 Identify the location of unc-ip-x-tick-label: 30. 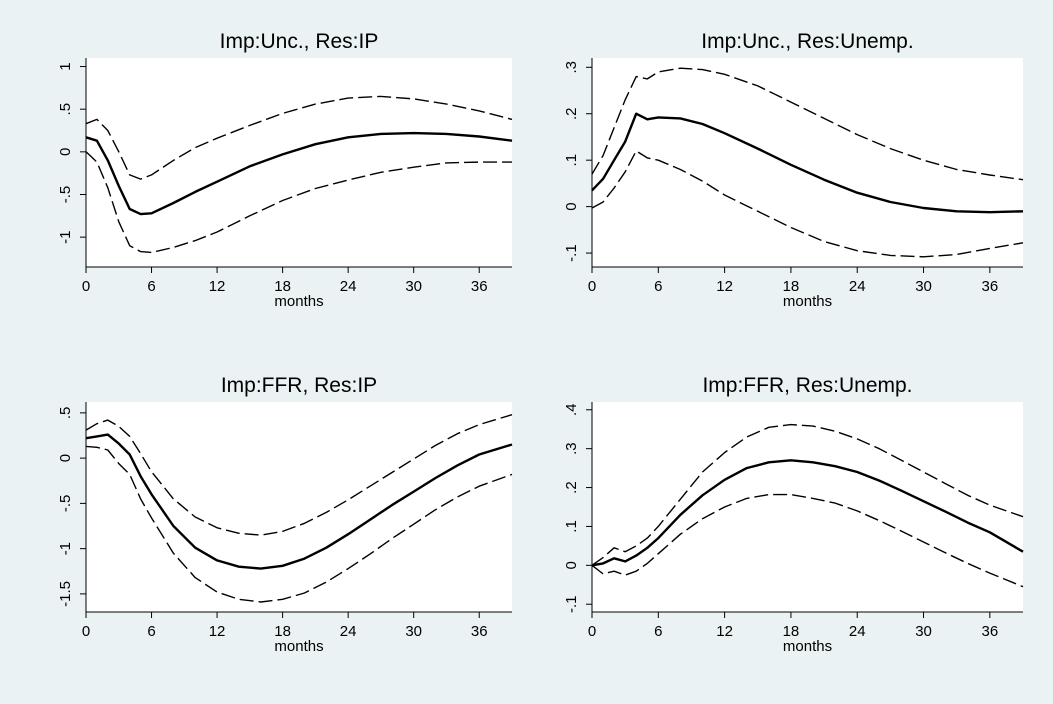
(413, 286).